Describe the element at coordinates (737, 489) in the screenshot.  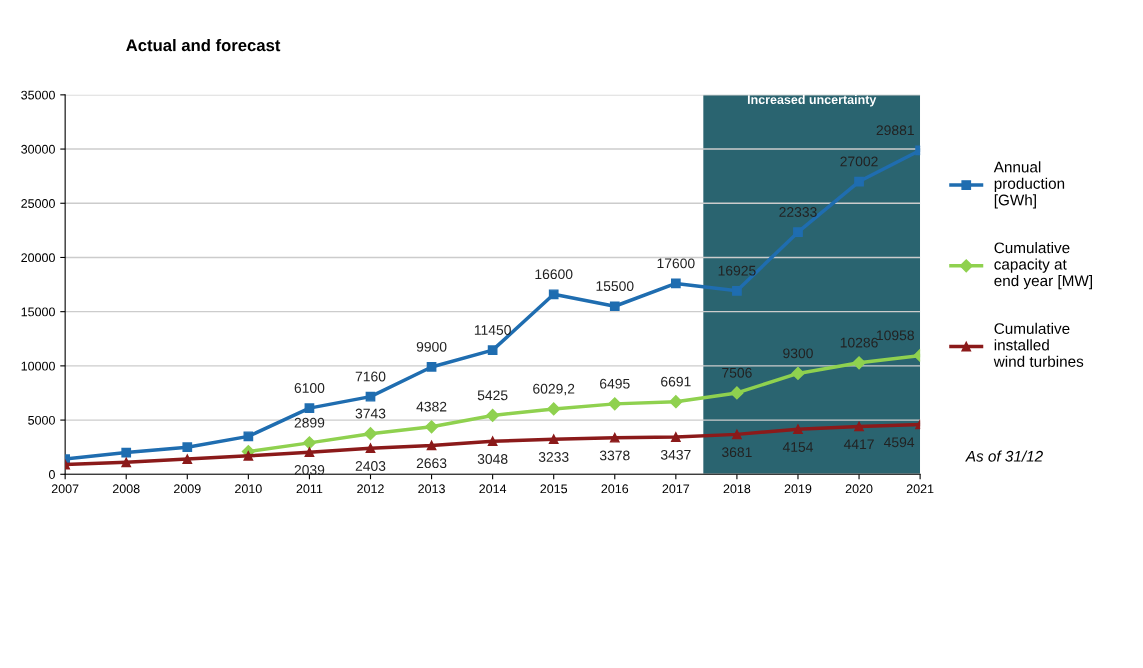
I see `x-tick-label: 2018` at that location.